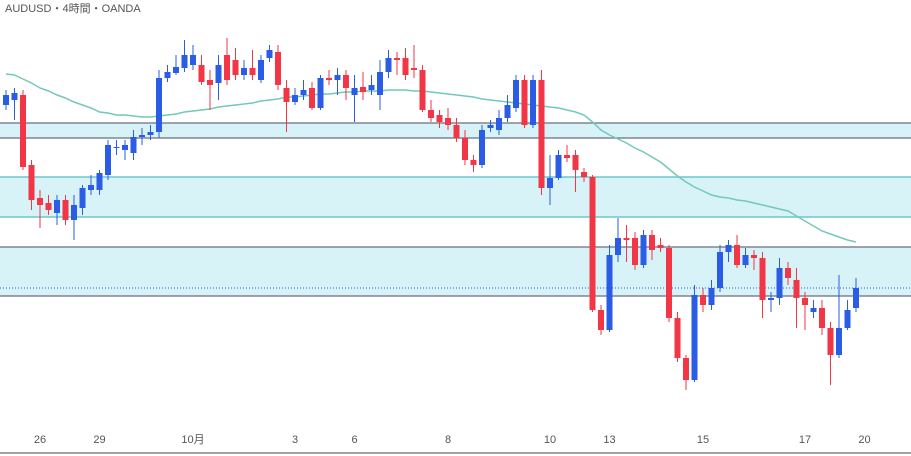 The height and width of the screenshot is (456, 911). What do you see at coordinates (703, 440) in the screenshot?
I see `x-tick-label: 15` at bounding box center [703, 440].